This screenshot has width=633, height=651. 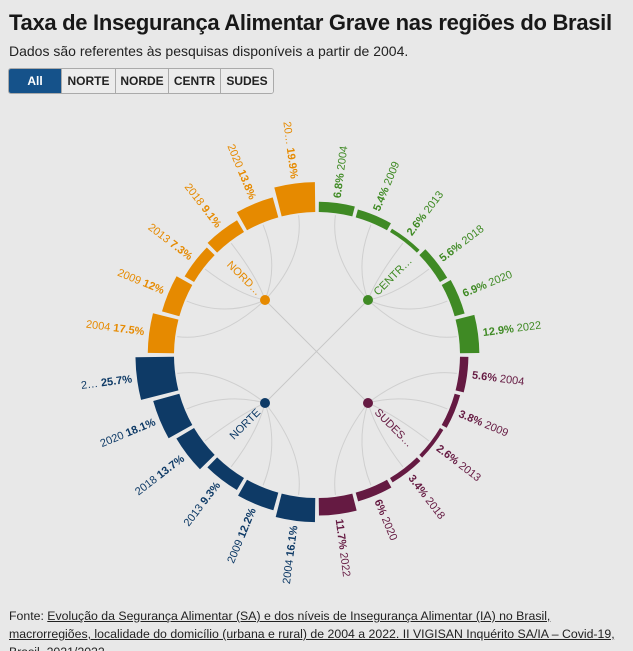 I want to click on filter-button-centro-oeste: CENTR, so click(x=195, y=81).